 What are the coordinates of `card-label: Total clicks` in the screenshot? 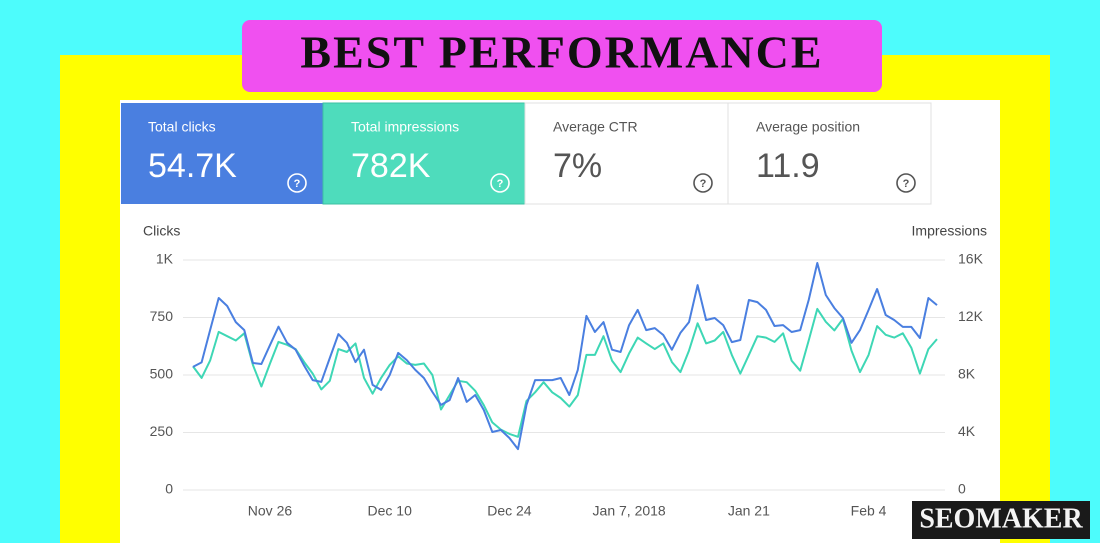 It's located at (182, 127).